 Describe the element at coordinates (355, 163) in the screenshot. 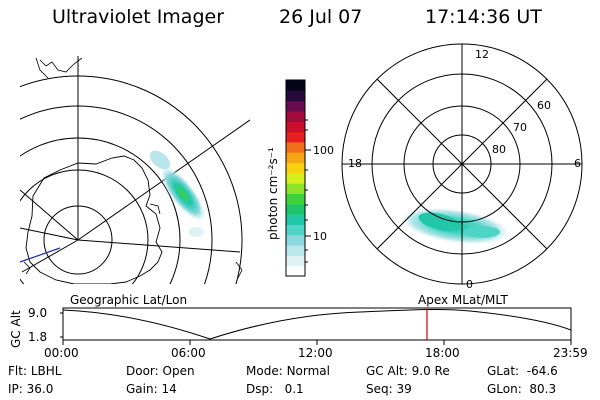

I see `mlt-label-18: 18` at that location.